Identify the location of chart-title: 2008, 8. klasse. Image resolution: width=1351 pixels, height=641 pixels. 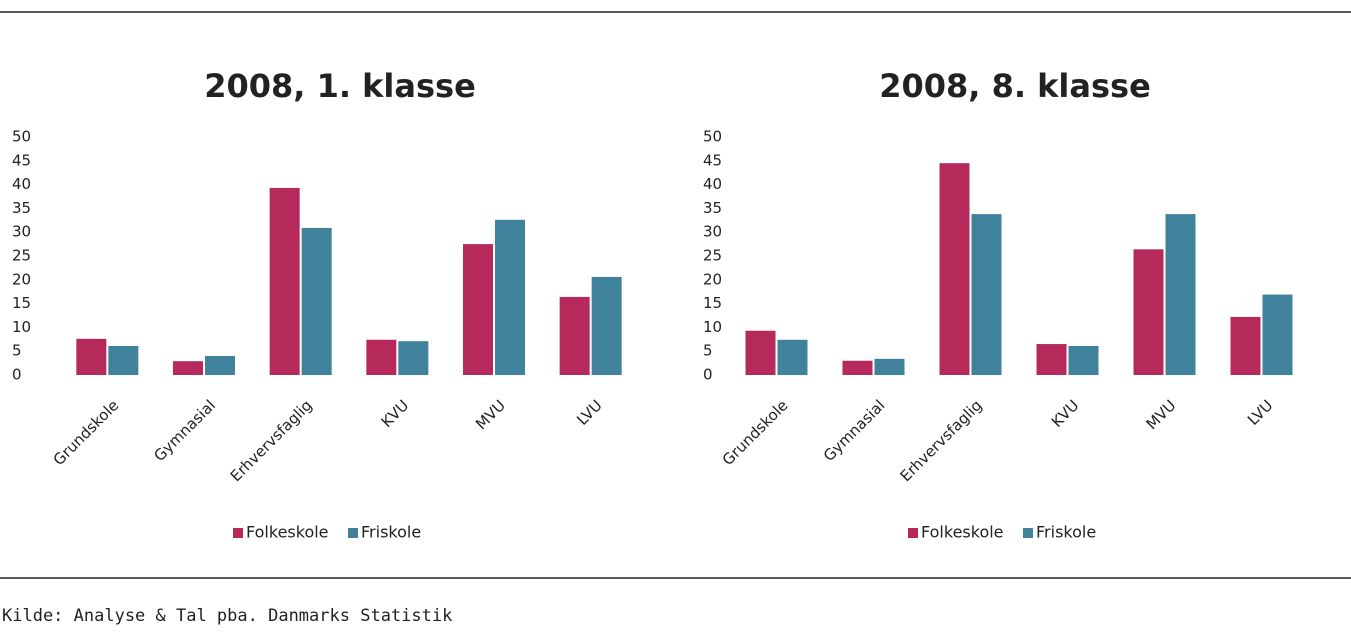
(1015, 86).